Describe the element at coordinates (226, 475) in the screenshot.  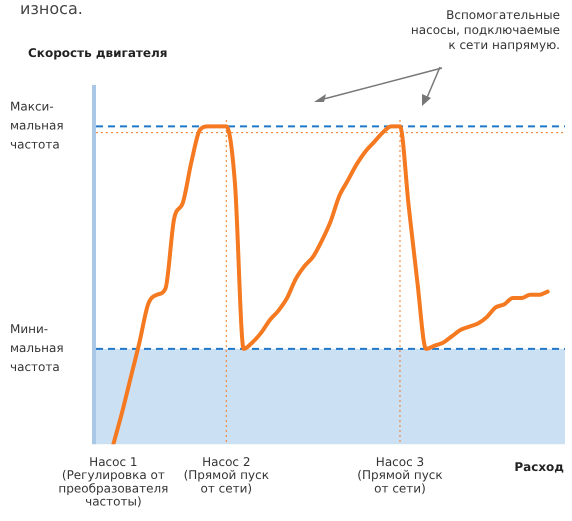
I see `x-tick-label: Насос 2 (Прямой пуск от сети)` at that location.